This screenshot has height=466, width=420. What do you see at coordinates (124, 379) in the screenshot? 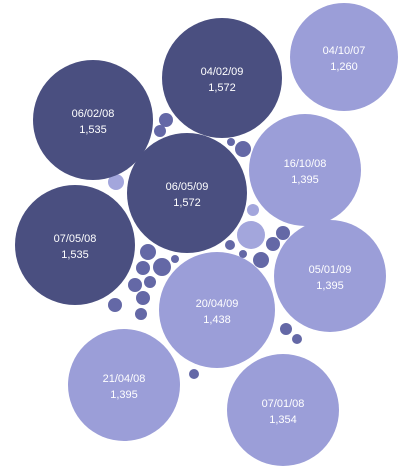
I see `bubble-date-label: 21/04/08` at bounding box center [124, 379].